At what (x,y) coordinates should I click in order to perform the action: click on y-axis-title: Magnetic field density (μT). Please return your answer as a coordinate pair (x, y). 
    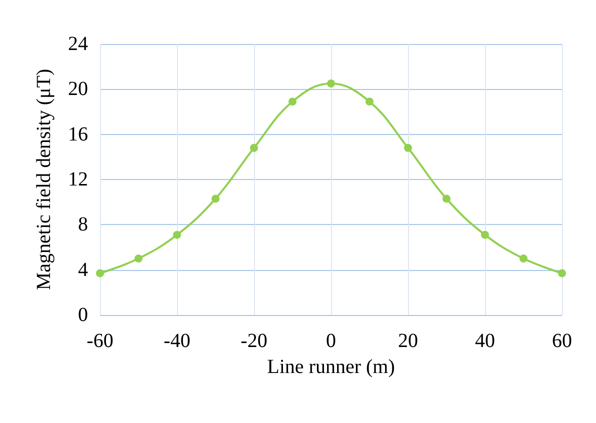
    Looking at the image, I should click on (44, 179).